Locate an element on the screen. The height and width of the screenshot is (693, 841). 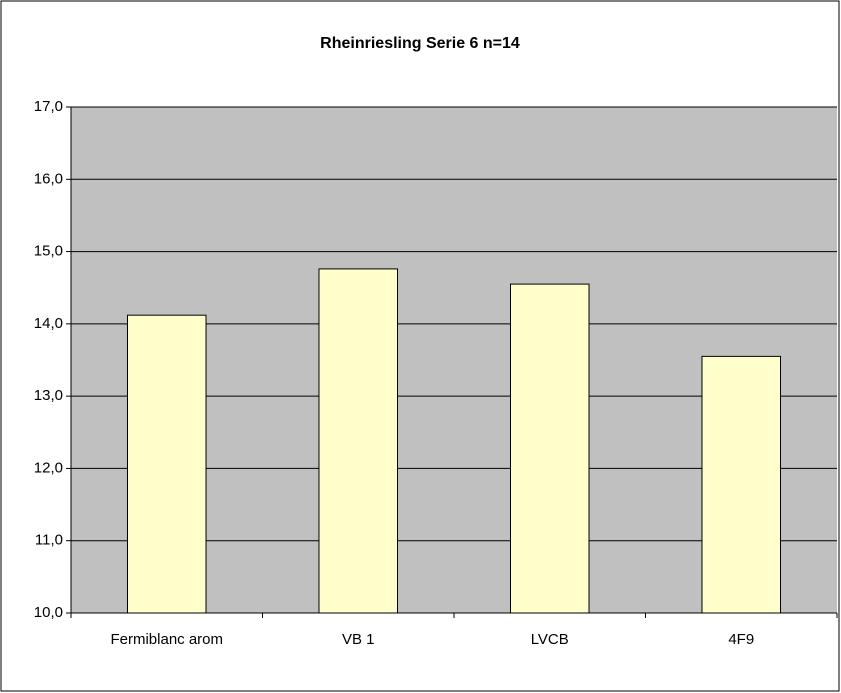
y-tick-label: 14,0 is located at coordinates (48, 323).